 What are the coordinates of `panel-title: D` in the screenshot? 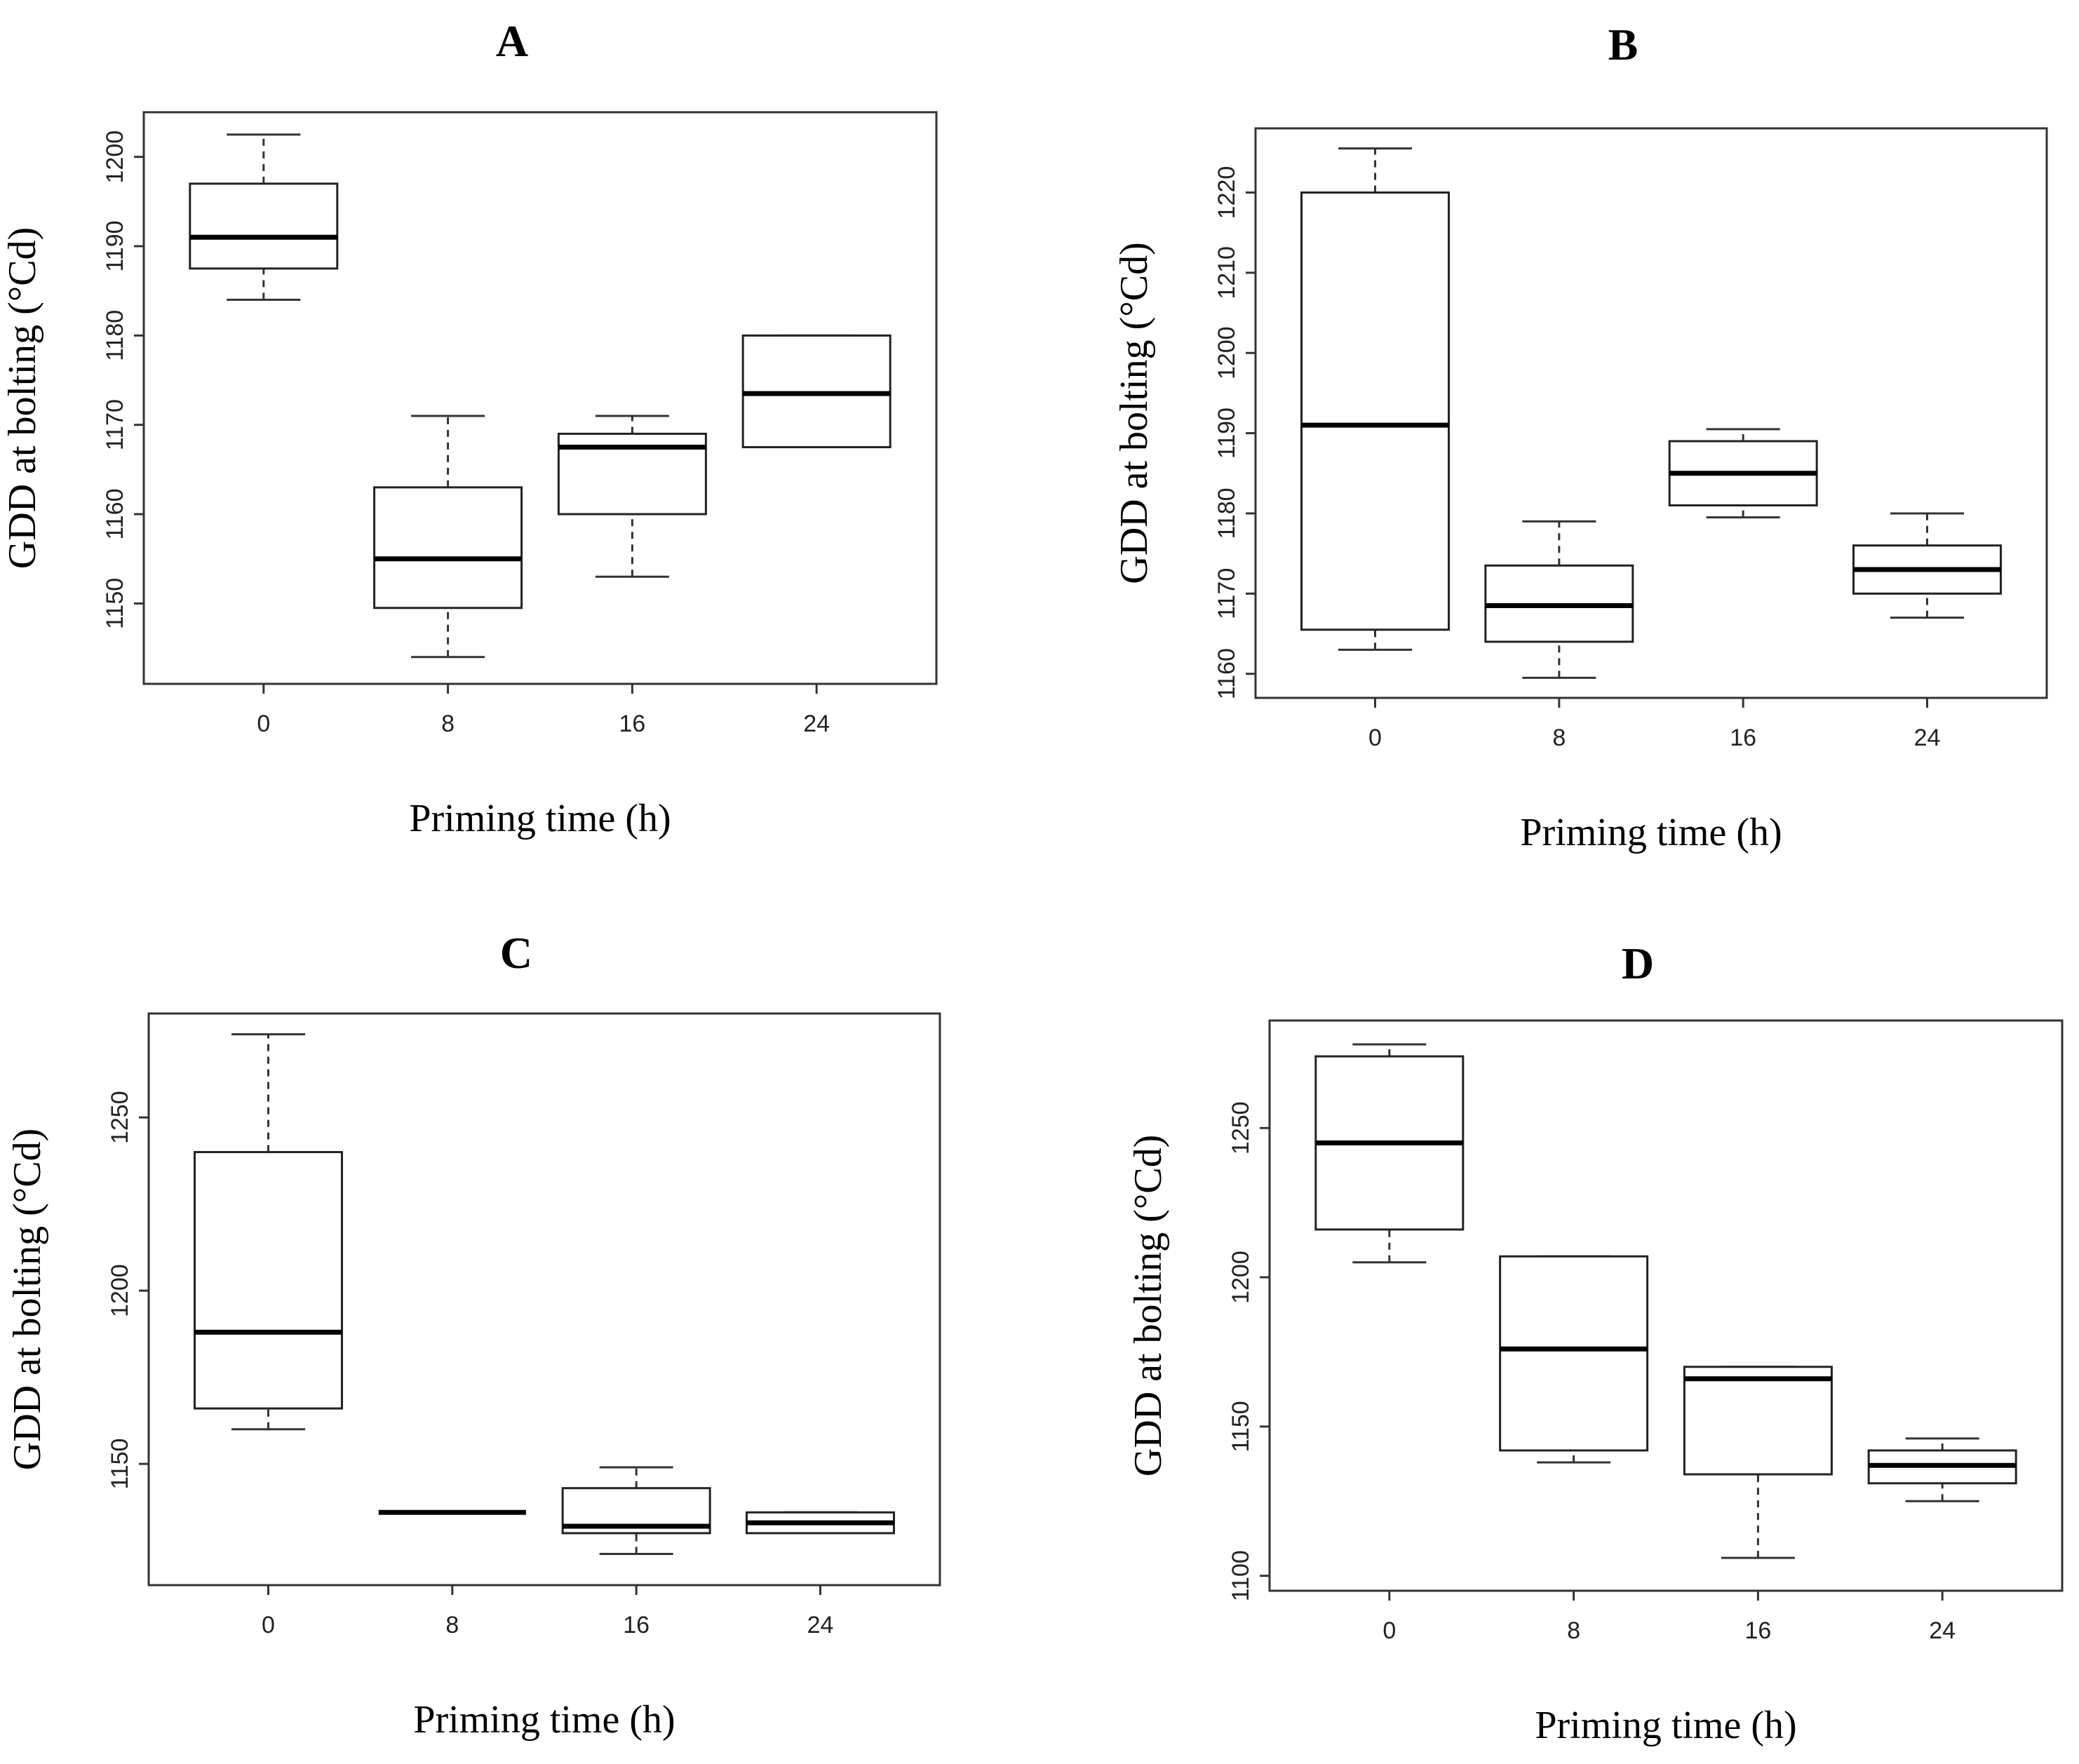 It's located at (1638, 963).